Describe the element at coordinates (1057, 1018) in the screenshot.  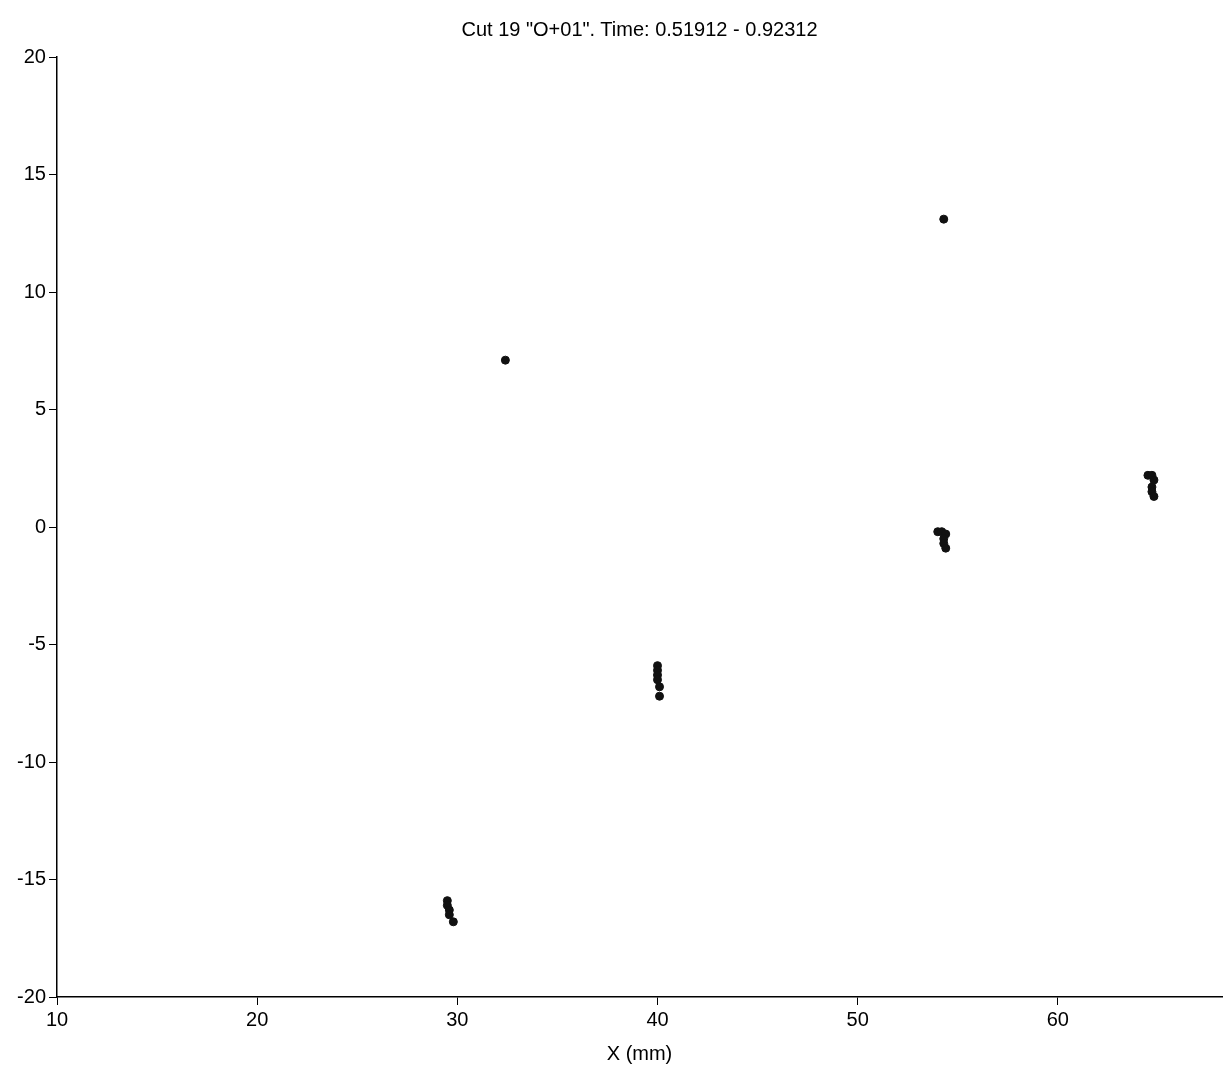
I see `x-tick-label: 60` at that location.